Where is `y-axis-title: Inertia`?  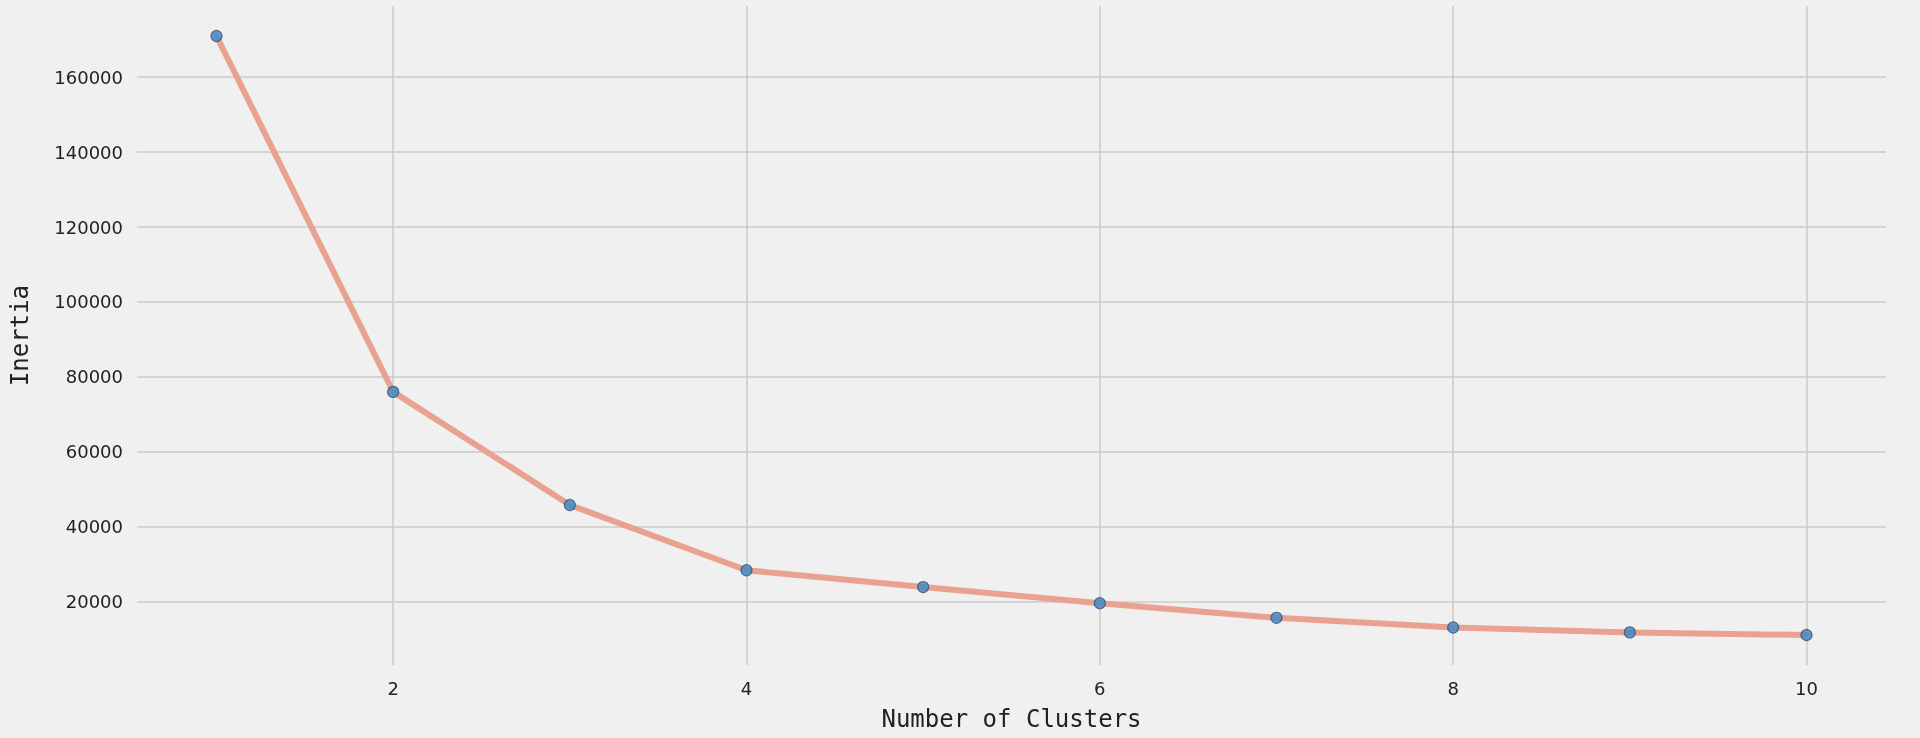
y-axis-title: Inertia is located at coordinates (20, 335).